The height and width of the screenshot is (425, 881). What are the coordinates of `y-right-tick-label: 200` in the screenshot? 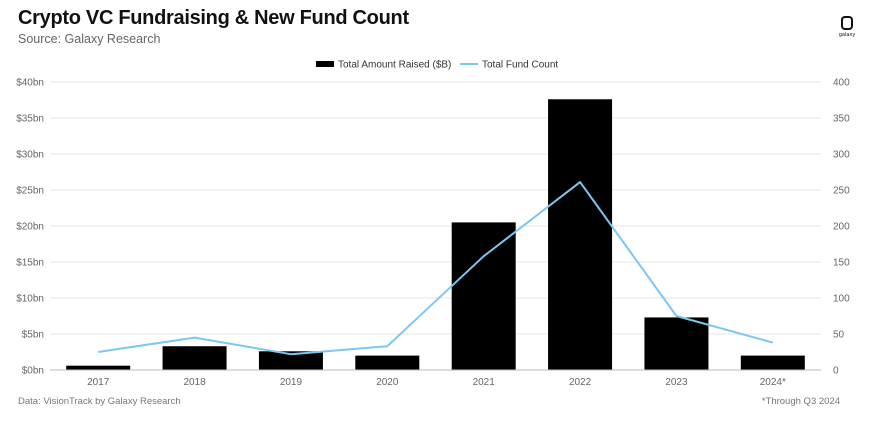 It's located at (841, 227).